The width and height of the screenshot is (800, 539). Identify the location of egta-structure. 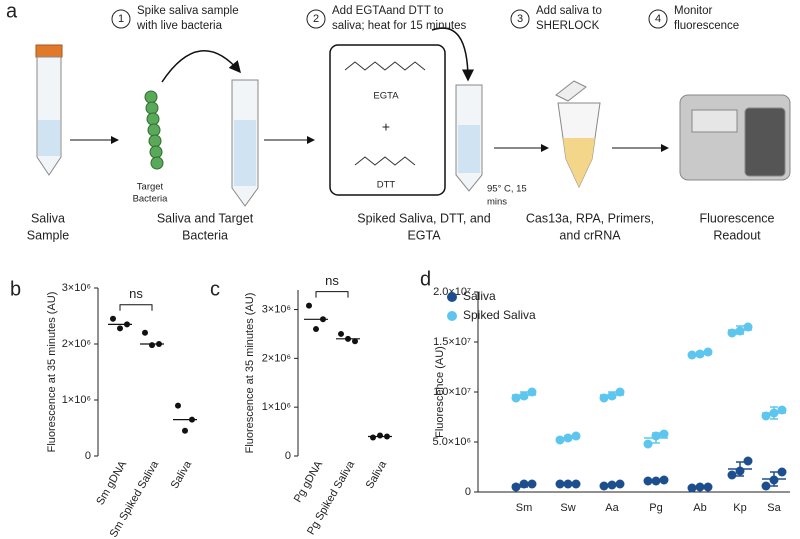
(385, 66).